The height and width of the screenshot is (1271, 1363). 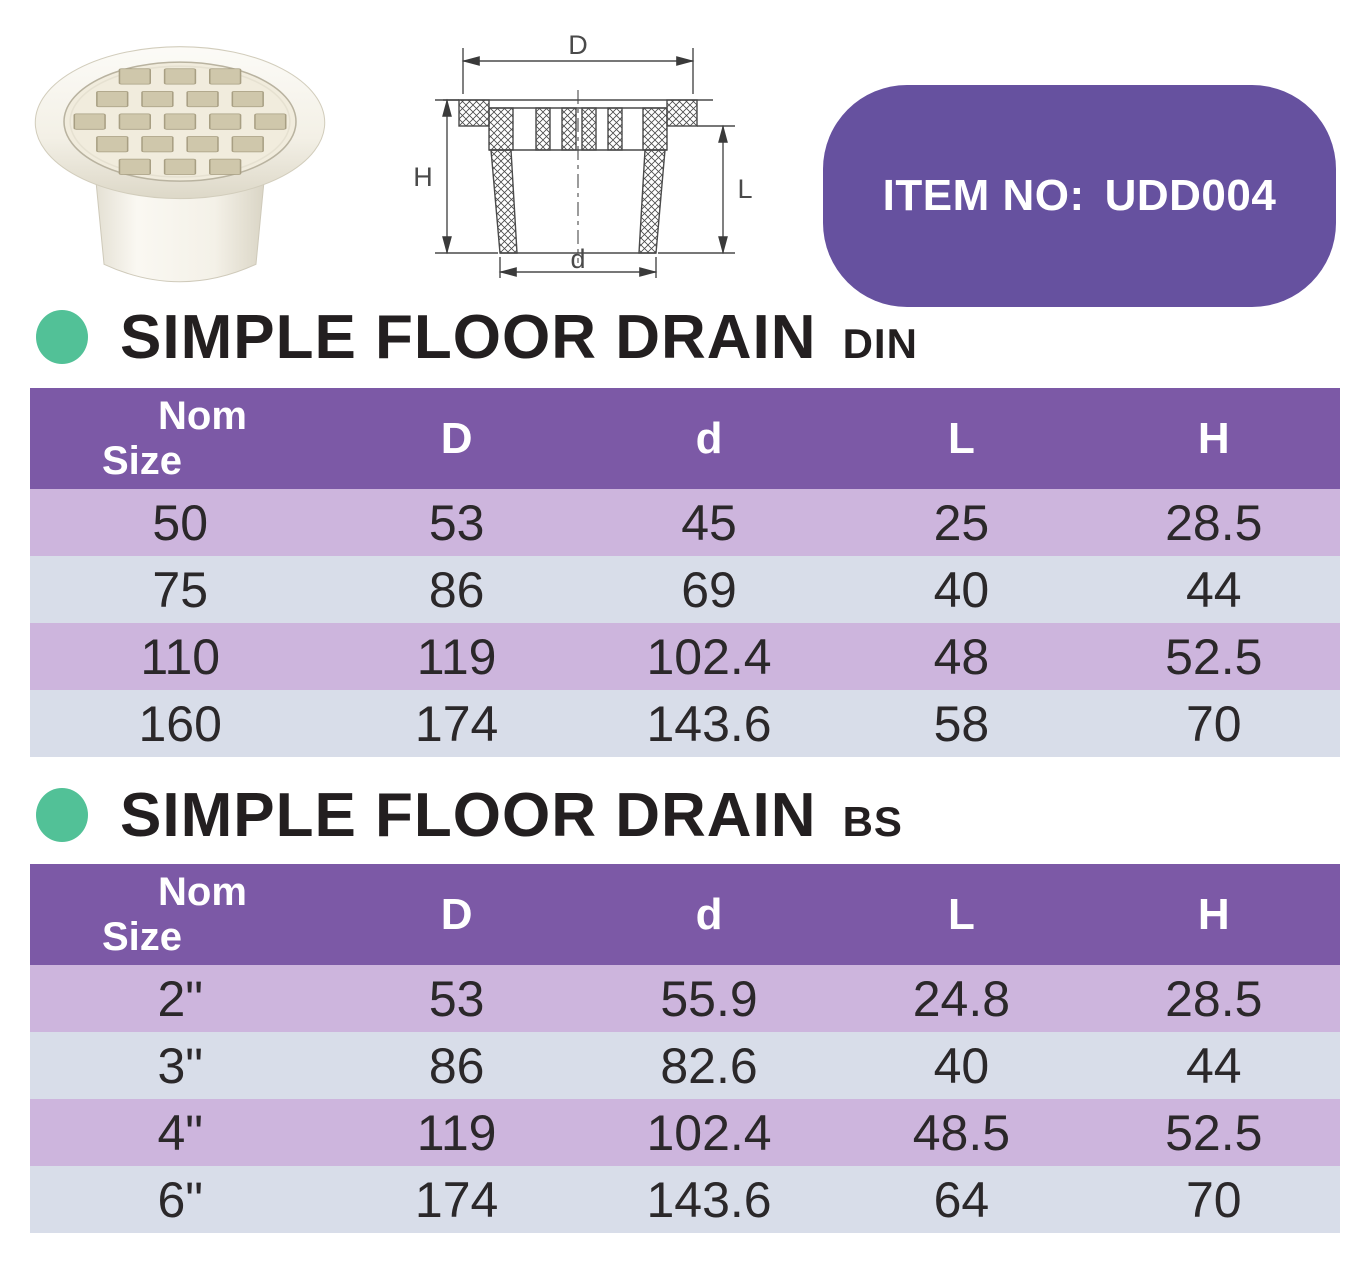 I want to click on table-cell: 6", so click(x=180, y=1199).